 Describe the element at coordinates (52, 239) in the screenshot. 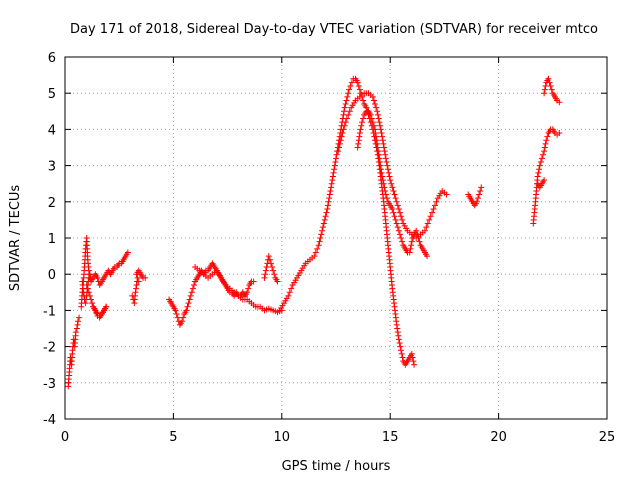

I see `y-tick-label: 1` at that location.